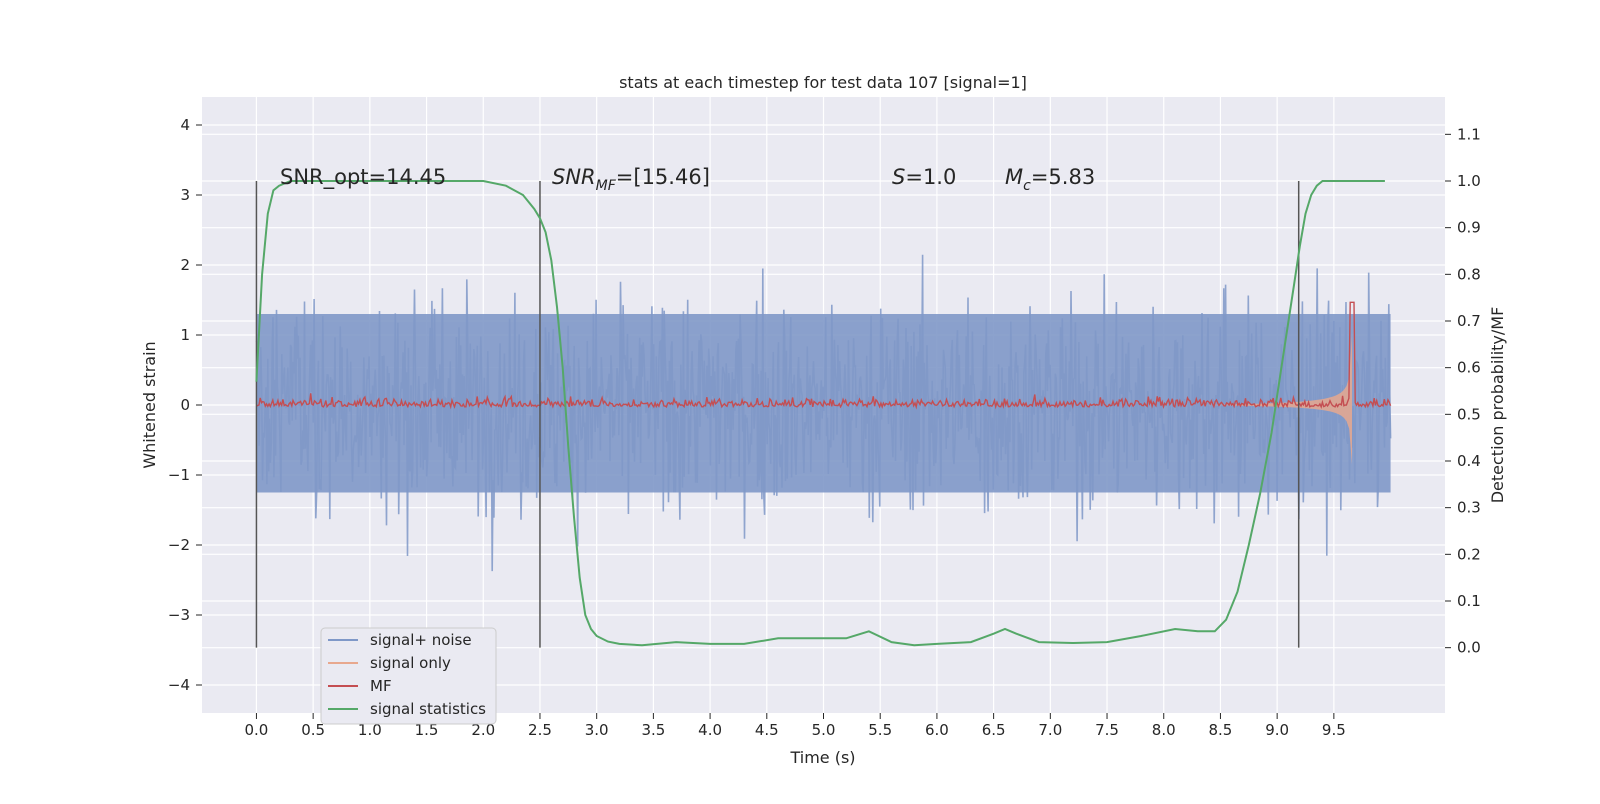  Describe the element at coordinates (1050, 730) in the screenshot. I see `x-tick-label: 7.0` at that location.